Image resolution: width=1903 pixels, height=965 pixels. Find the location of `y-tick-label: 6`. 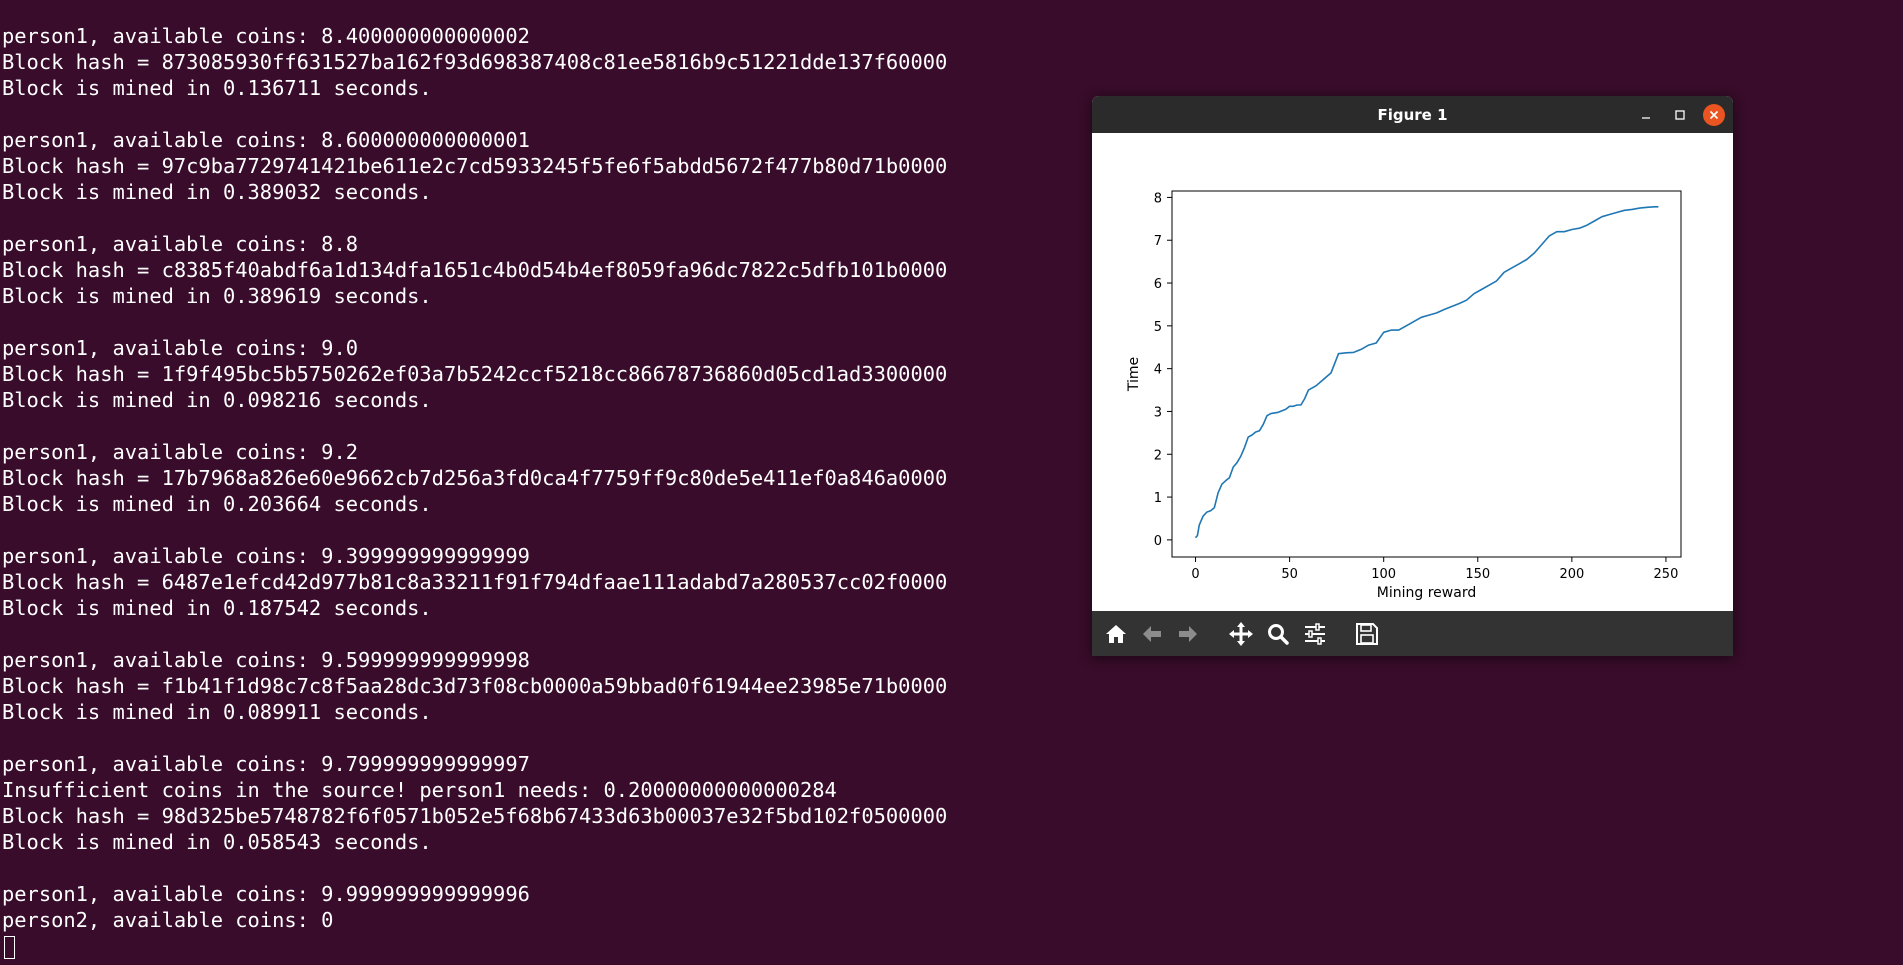

y-tick-label: 6 is located at coordinates (1158, 284).